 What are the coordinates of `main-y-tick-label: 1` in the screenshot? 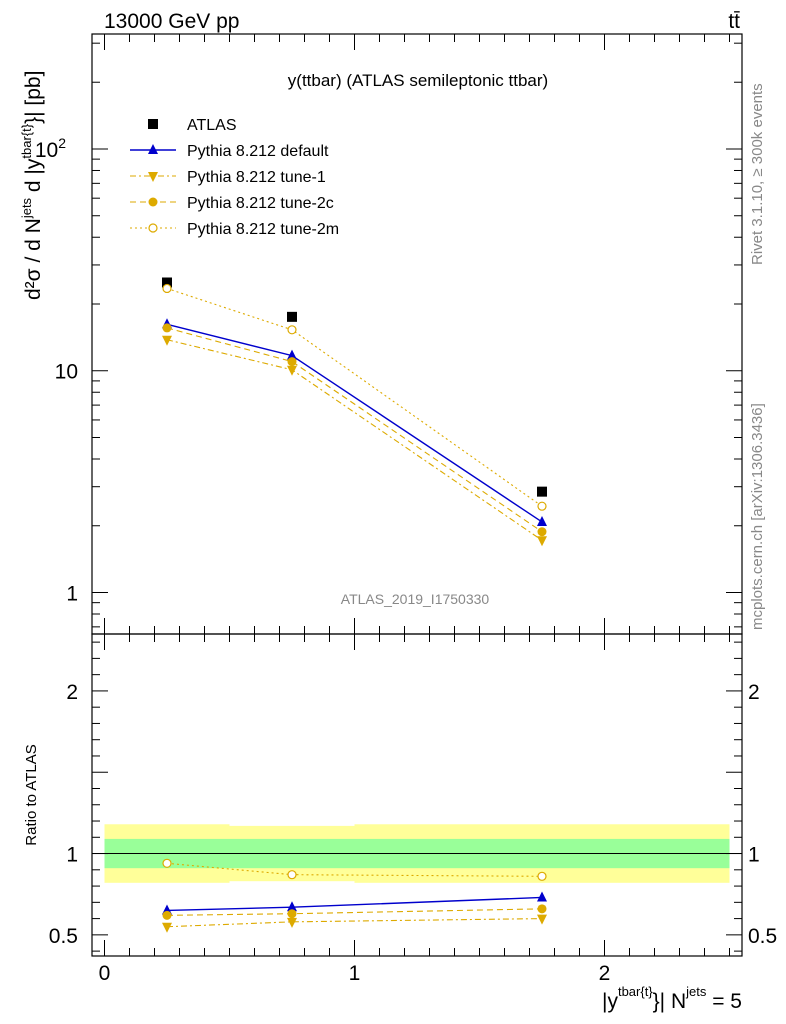 It's located at (72, 594).